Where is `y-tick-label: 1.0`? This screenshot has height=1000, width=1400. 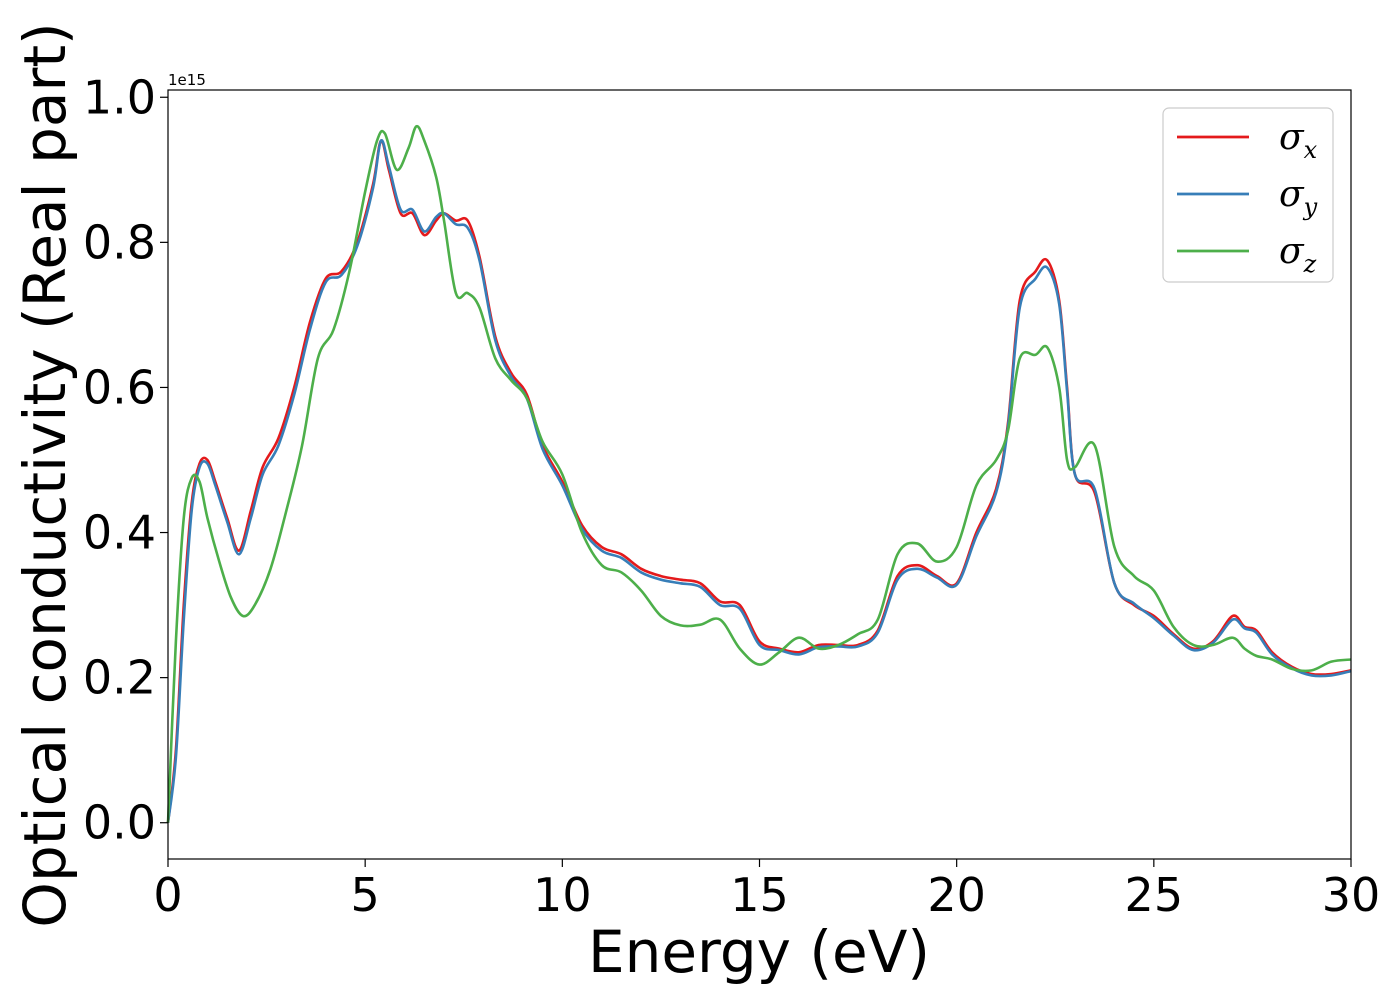 y-tick-label: 1.0 is located at coordinates (119, 97).